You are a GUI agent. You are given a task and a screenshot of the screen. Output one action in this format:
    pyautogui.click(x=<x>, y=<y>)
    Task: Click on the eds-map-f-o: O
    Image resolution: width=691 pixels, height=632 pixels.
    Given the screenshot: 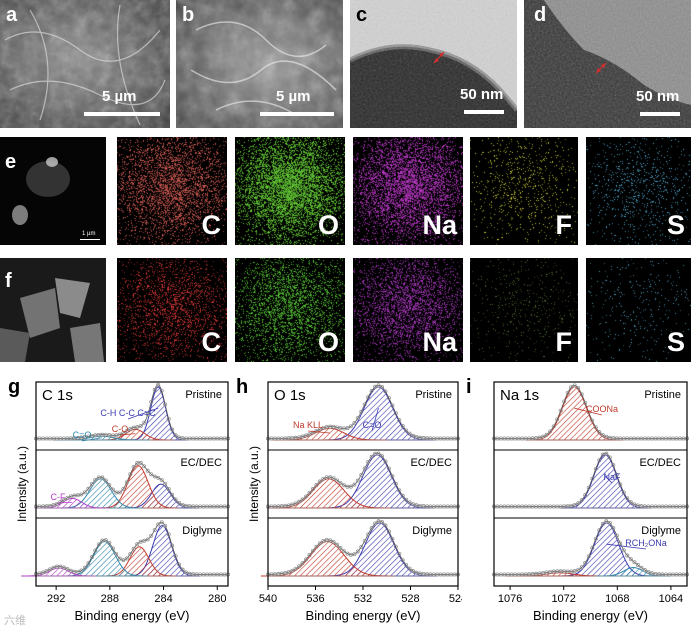 What is the action you would take?
    pyautogui.click(x=290, y=310)
    